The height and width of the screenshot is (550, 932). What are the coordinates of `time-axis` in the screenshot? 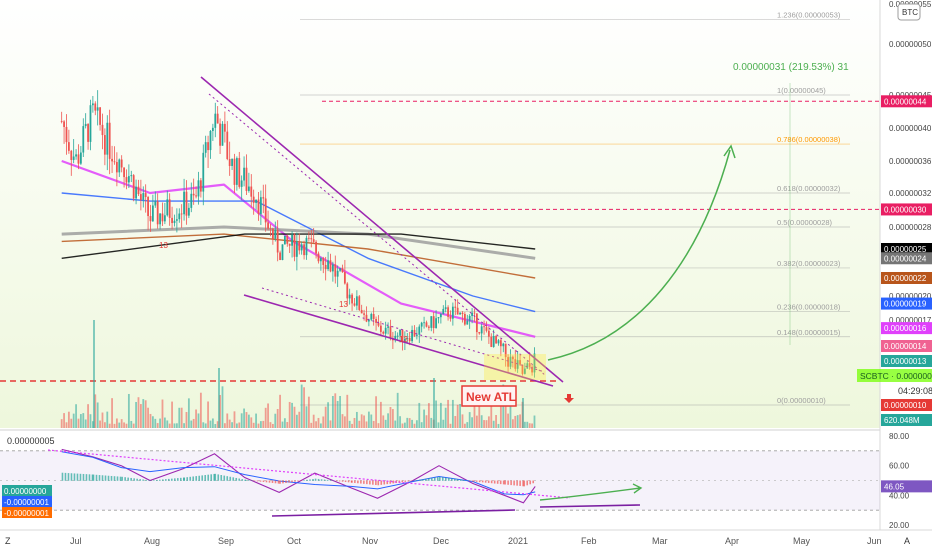 It's located at (466, 540).